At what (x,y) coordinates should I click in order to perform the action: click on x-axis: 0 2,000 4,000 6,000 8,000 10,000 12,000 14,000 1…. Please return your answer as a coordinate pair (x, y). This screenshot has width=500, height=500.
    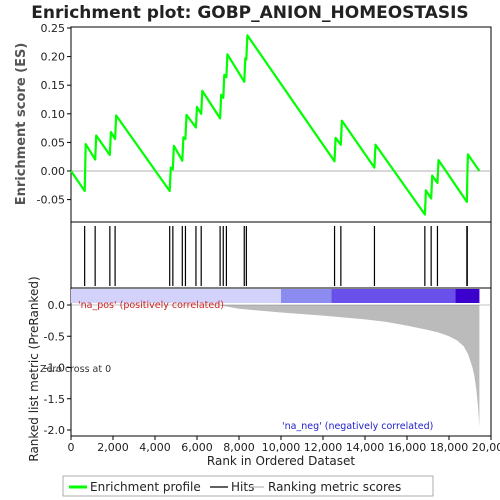
    Looking at the image, I should click on (284, 445).